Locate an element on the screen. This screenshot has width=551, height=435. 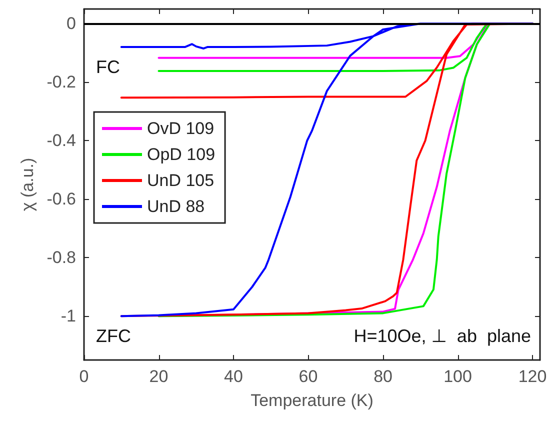
legend-label: OvD 109 is located at coordinates (180, 128).